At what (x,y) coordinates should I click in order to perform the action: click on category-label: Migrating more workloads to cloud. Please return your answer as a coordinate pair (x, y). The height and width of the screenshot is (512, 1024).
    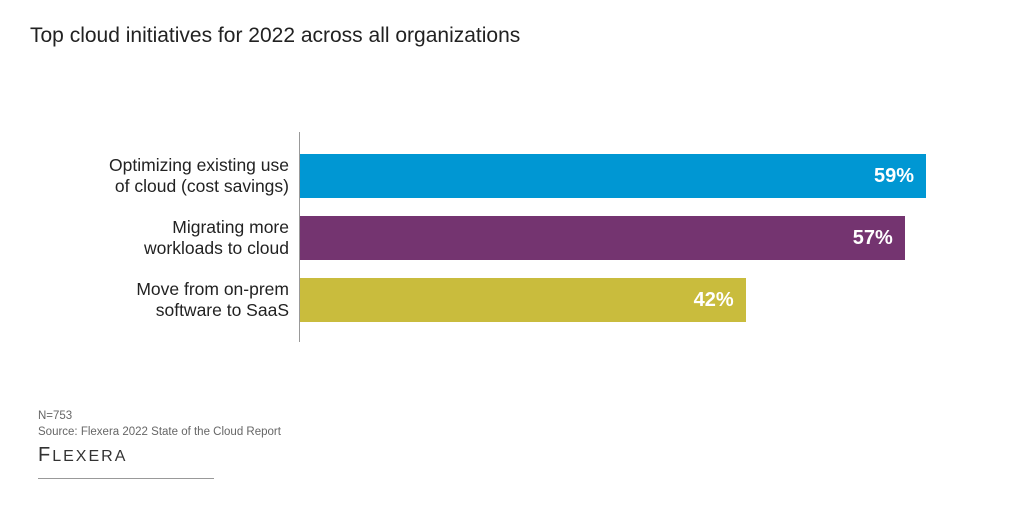
    Looking at the image, I should click on (159, 238).